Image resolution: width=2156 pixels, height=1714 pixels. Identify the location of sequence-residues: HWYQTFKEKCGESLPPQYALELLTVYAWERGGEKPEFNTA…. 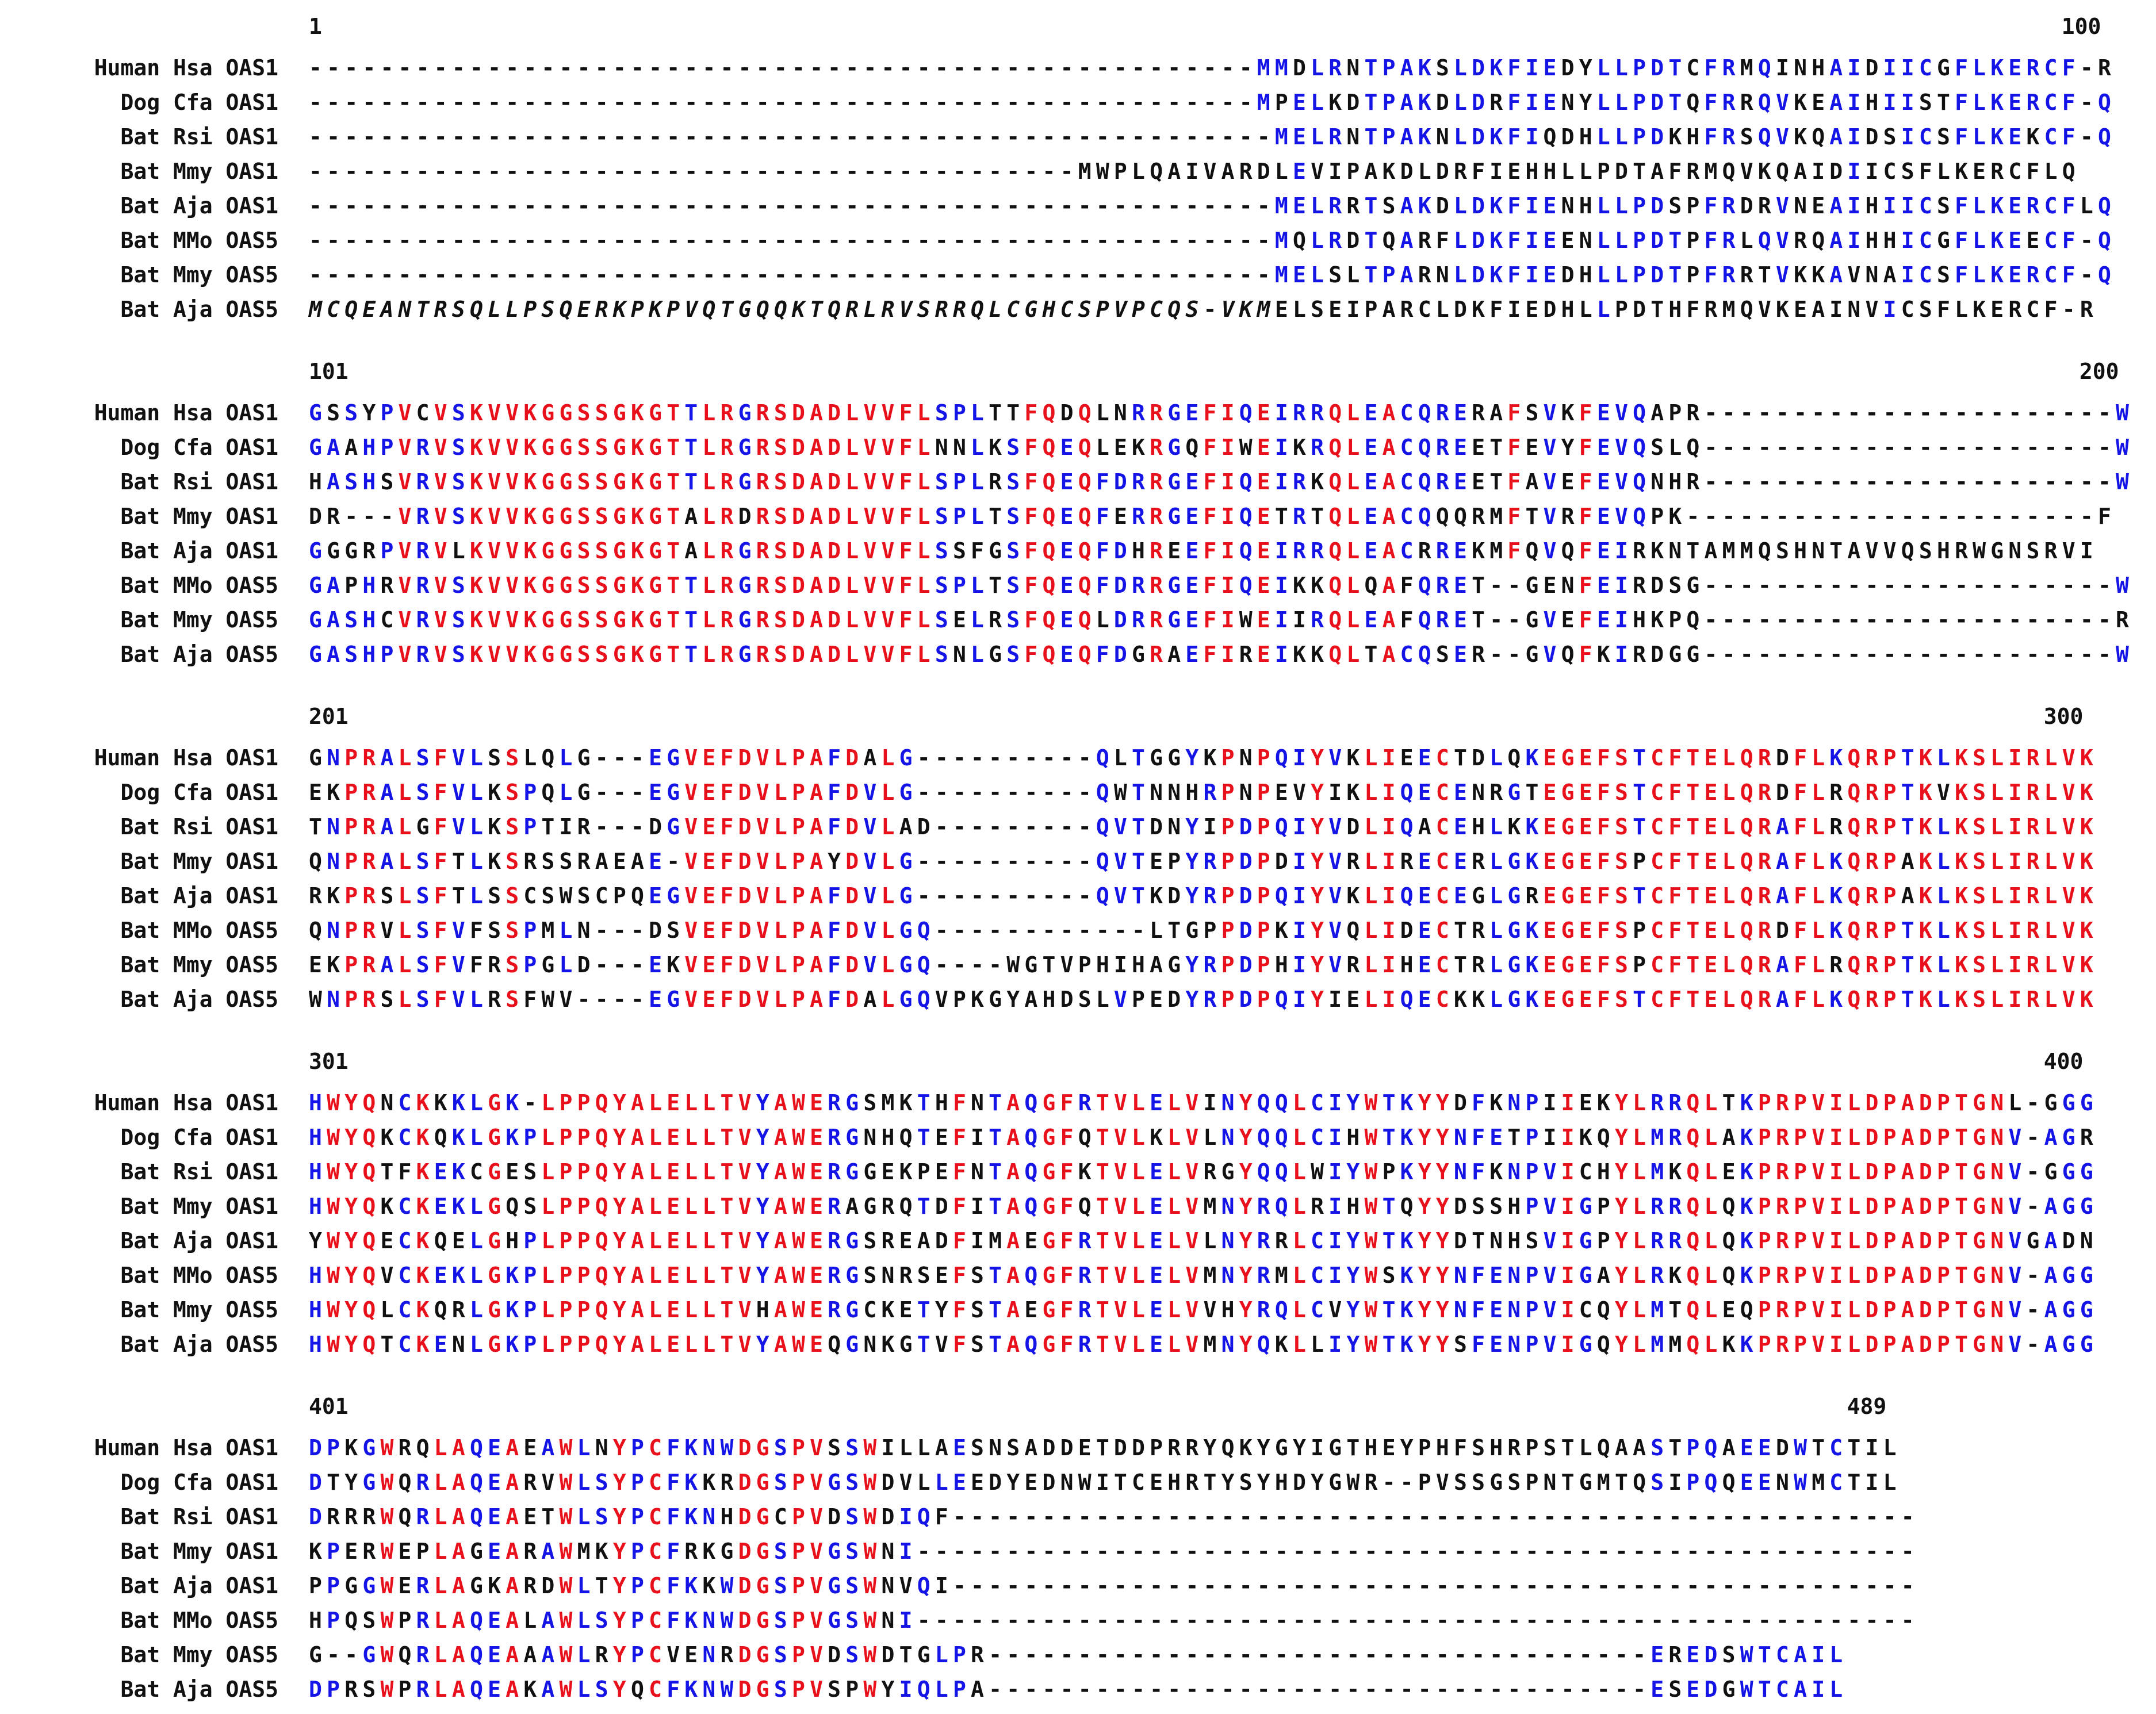
(1203, 1171).